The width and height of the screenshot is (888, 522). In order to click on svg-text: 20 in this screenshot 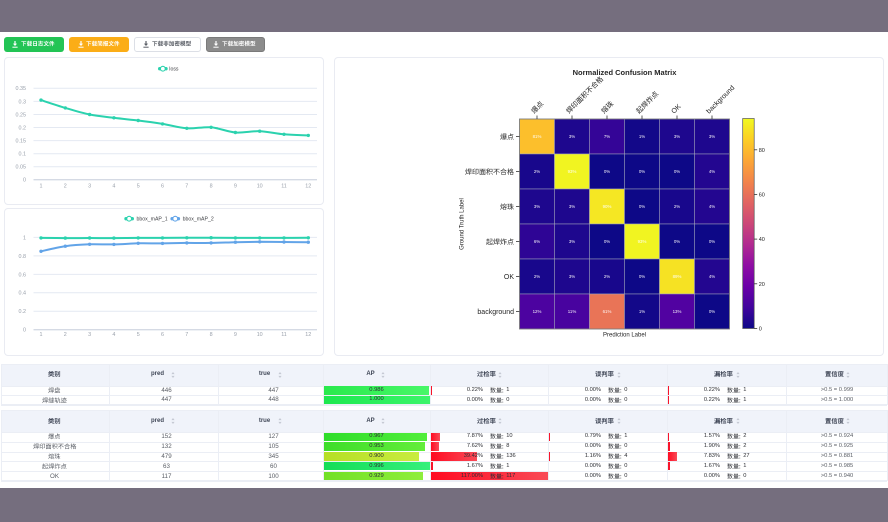, I will do `click(761, 285)`.